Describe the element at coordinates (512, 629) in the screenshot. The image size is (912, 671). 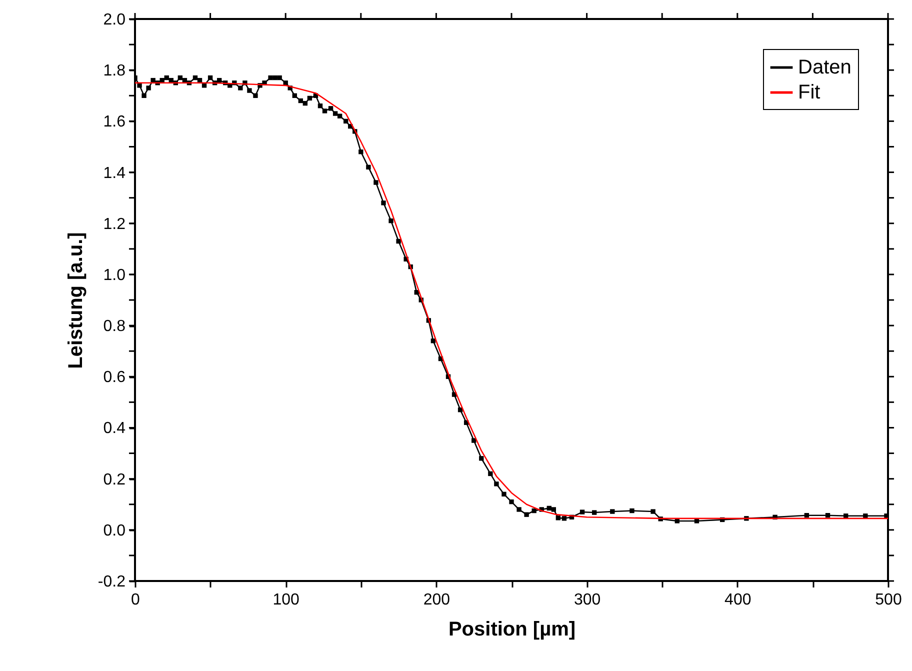
I see `x-axis-title: Position [µm]` at that location.